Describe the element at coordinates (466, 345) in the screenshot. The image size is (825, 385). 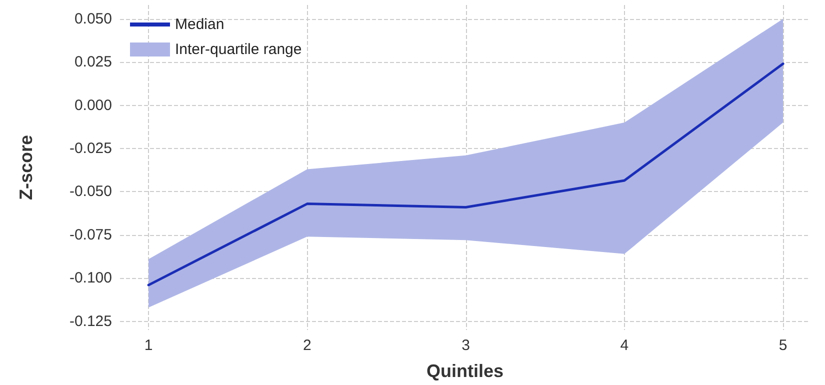
I see `x-tick-label: 3` at that location.